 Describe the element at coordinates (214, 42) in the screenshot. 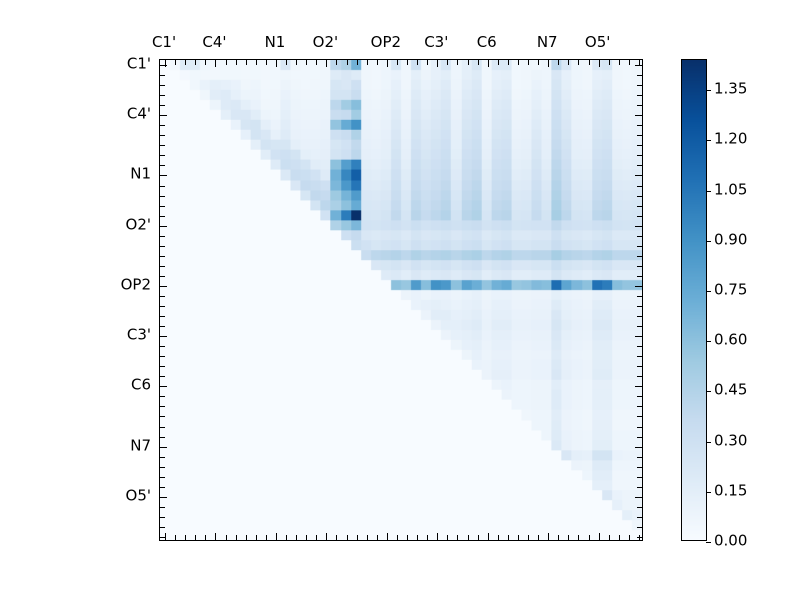

I see `x-tick-label: C4'` at that location.